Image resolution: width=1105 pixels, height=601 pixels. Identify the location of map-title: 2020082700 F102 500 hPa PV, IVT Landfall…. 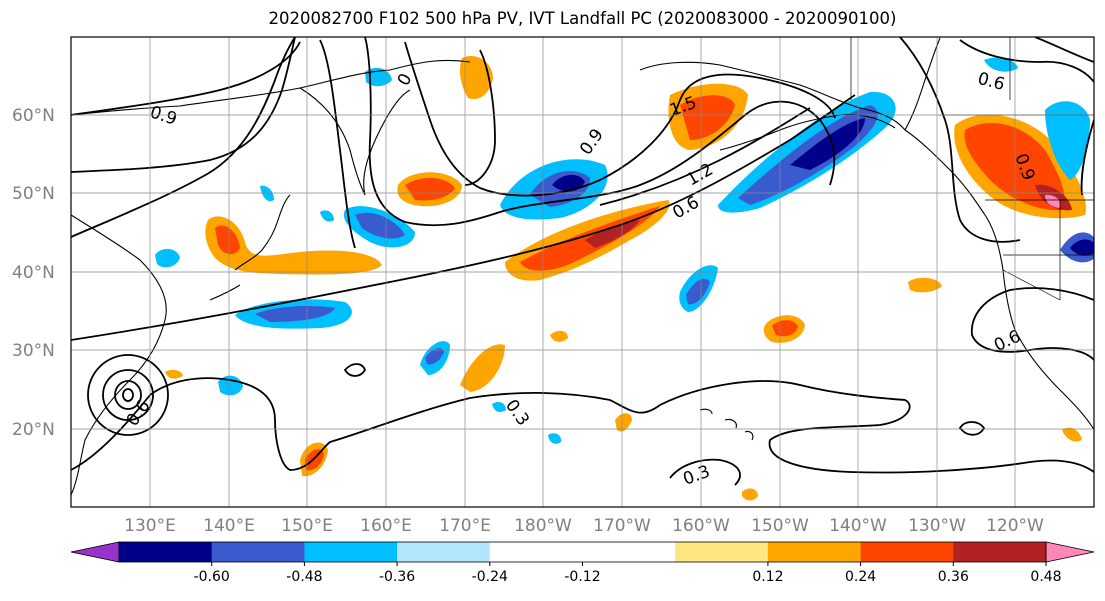
(582, 18).